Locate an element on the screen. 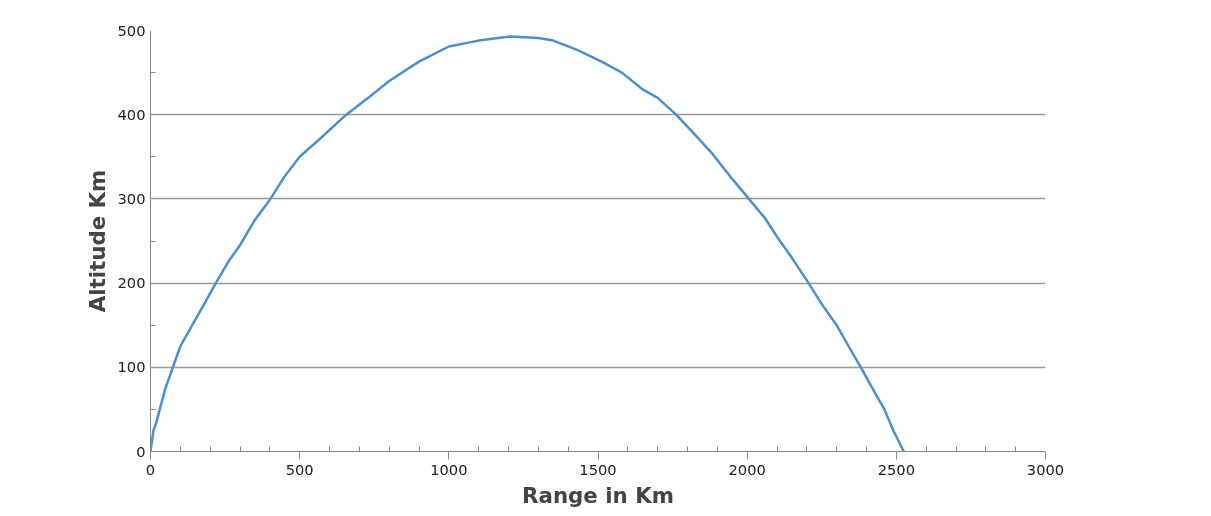 The height and width of the screenshot is (516, 1211). y-tick-label: 500 is located at coordinates (131, 30).